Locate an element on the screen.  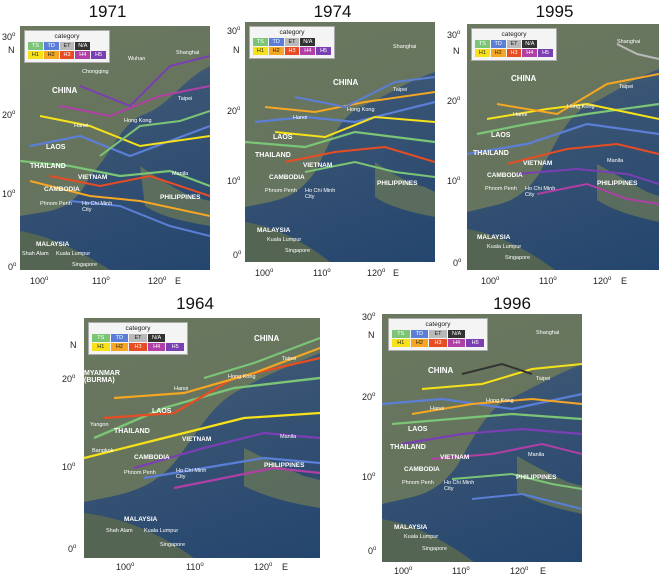
panel-year-title: 1971 is located at coordinates (107, 11).